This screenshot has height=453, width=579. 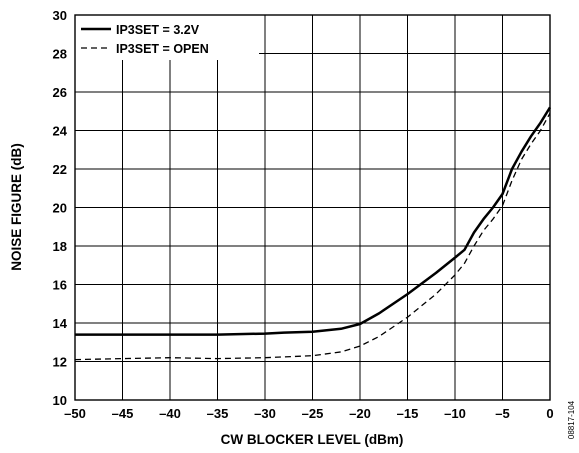 I want to click on x-tick-label: –20, so click(x=360, y=413).